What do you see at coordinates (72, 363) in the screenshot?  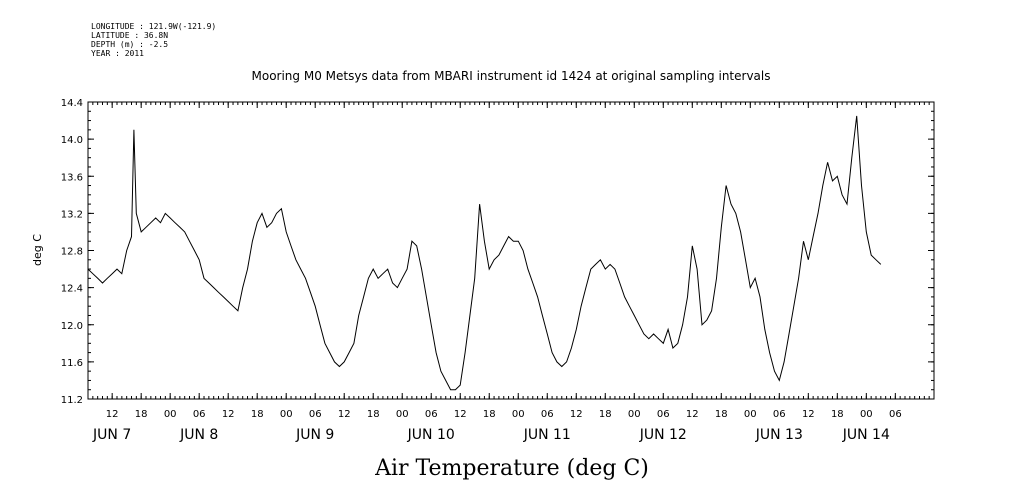 I see `y-tick-label: 11.6` at bounding box center [72, 363].